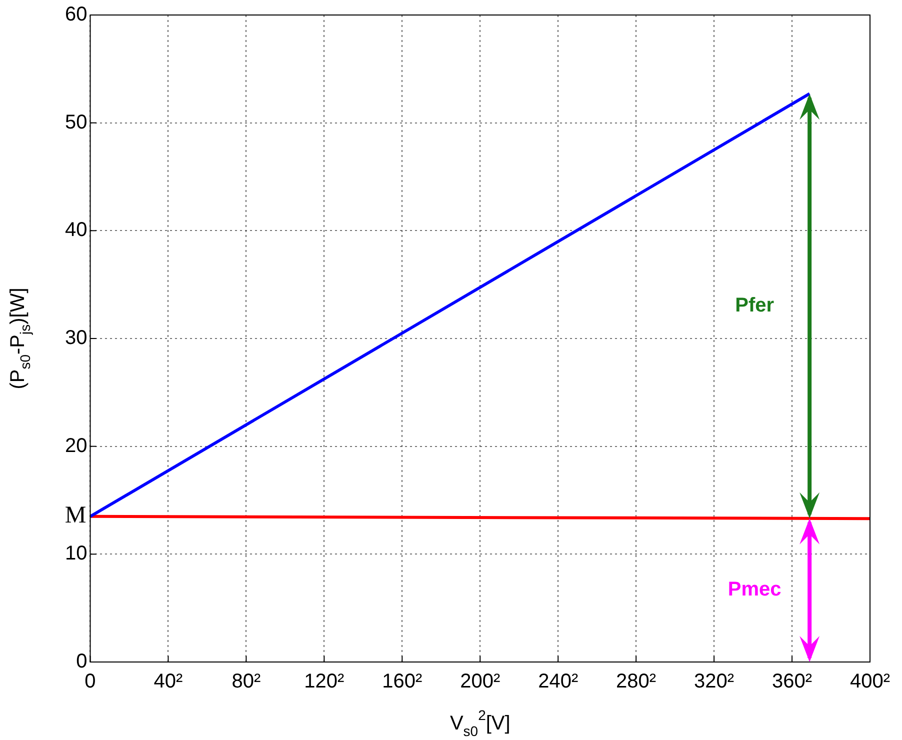  What do you see at coordinates (480, 681) in the screenshot?
I see `x-tick-label: 200²` at bounding box center [480, 681].